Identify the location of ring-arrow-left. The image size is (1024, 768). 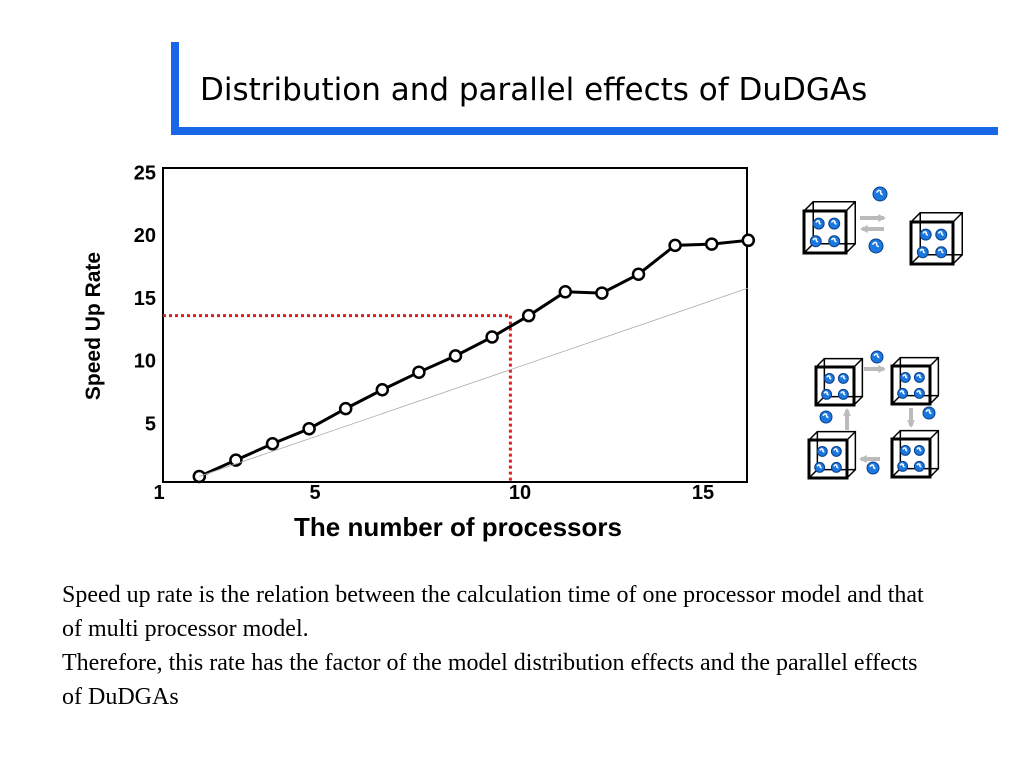
(869, 459).